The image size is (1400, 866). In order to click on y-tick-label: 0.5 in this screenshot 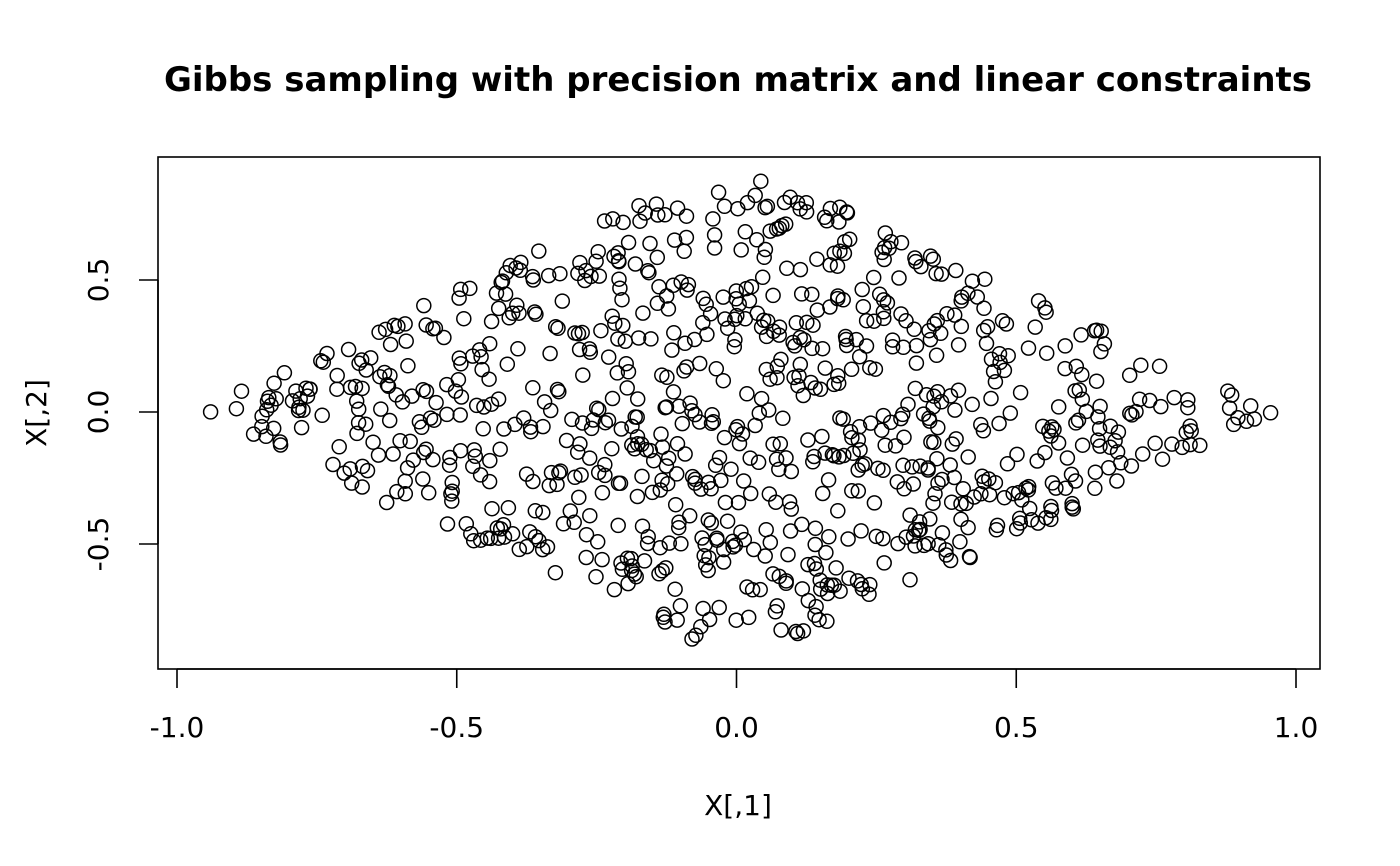, I will do `click(98, 280)`.